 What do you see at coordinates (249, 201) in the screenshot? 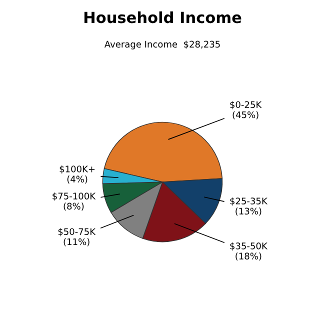
I see `slice-label: $25-35K` at bounding box center [249, 201].